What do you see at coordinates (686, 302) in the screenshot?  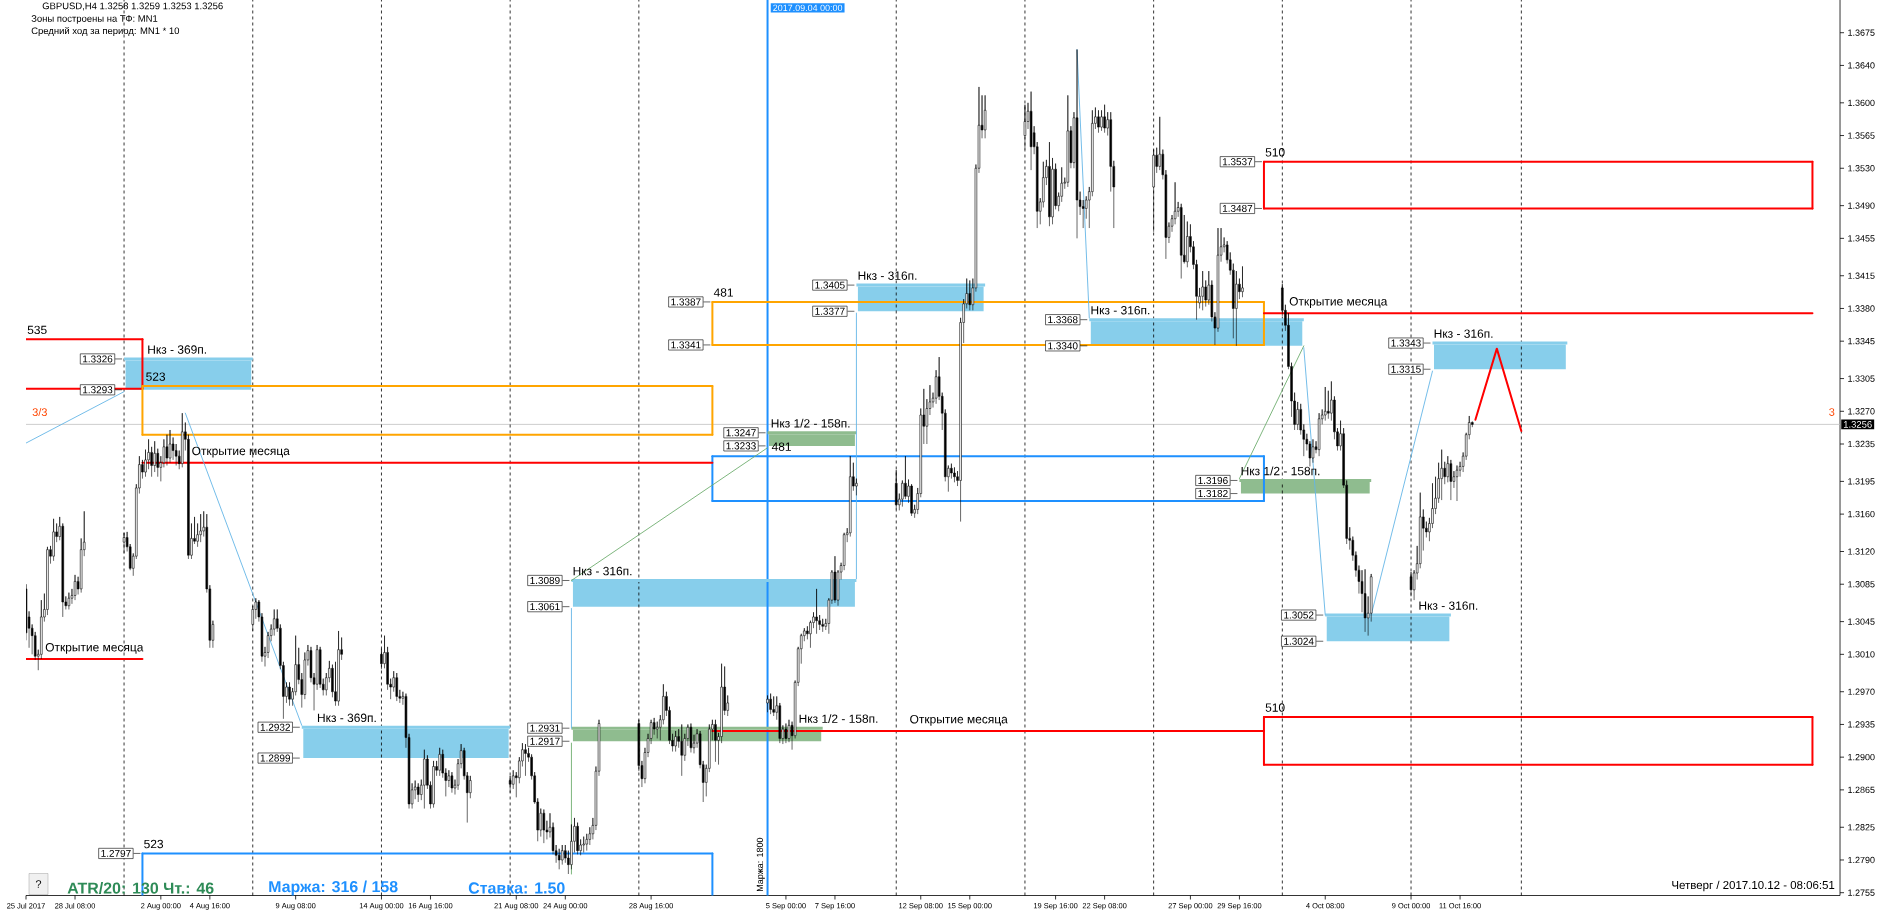 I see `annotation: 1.3387` at bounding box center [686, 302].